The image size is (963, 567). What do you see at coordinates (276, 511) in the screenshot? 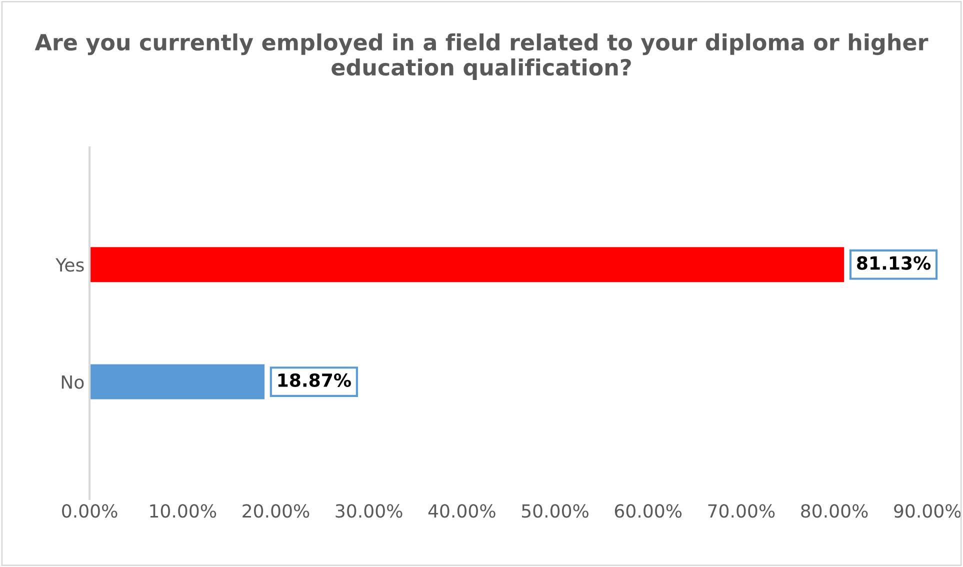
I see `x-tick-label: 20.00%` at bounding box center [276, 511].